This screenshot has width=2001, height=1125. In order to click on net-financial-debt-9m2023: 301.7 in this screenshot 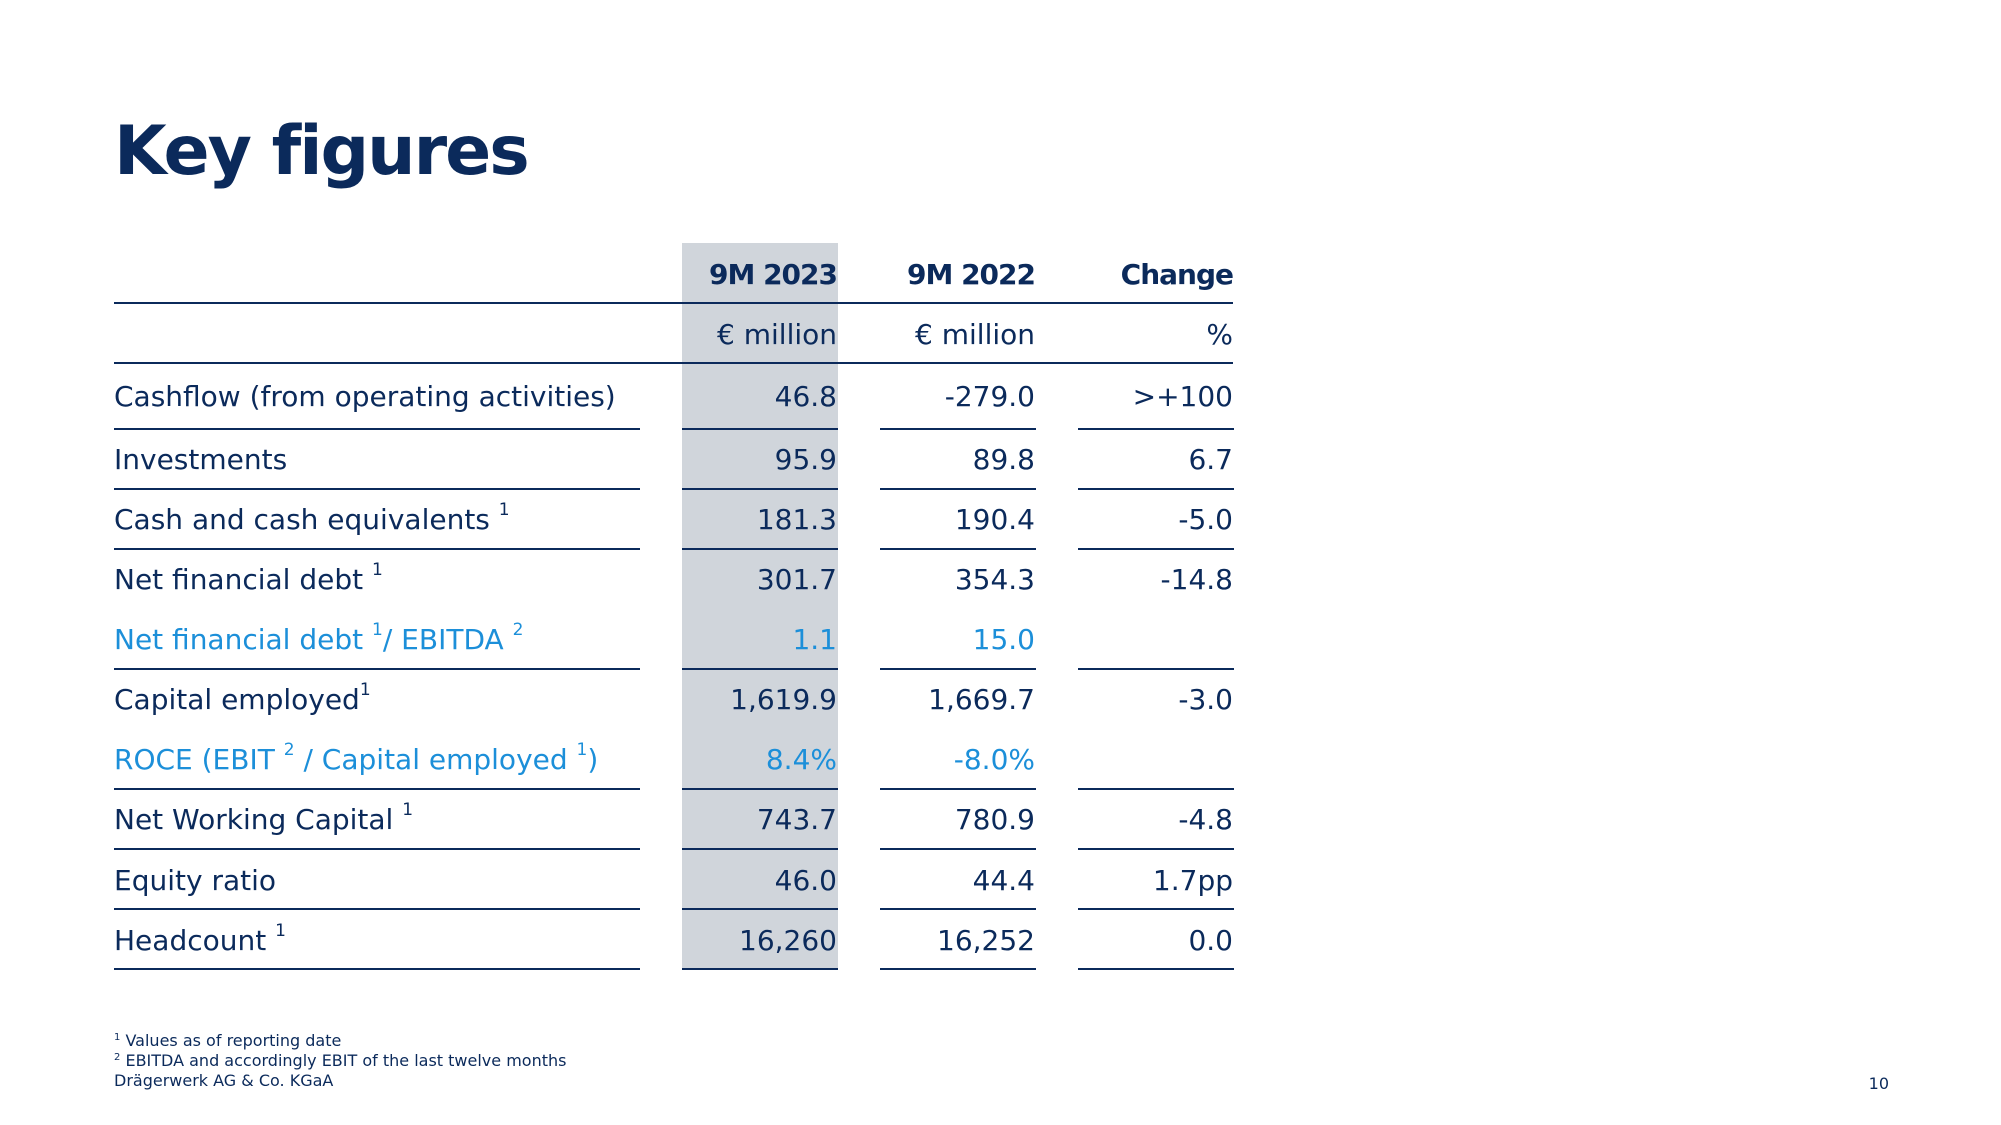, I will do `click(796, 579)`.